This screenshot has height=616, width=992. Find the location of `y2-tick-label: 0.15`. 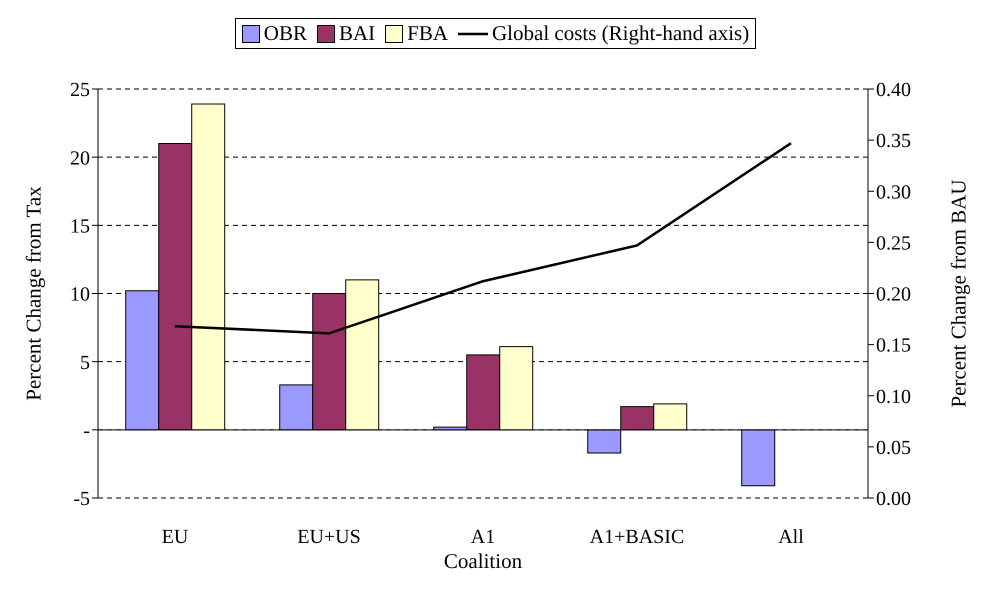

y2-tick-label: 0.15 is located at coordinates (893, 345).